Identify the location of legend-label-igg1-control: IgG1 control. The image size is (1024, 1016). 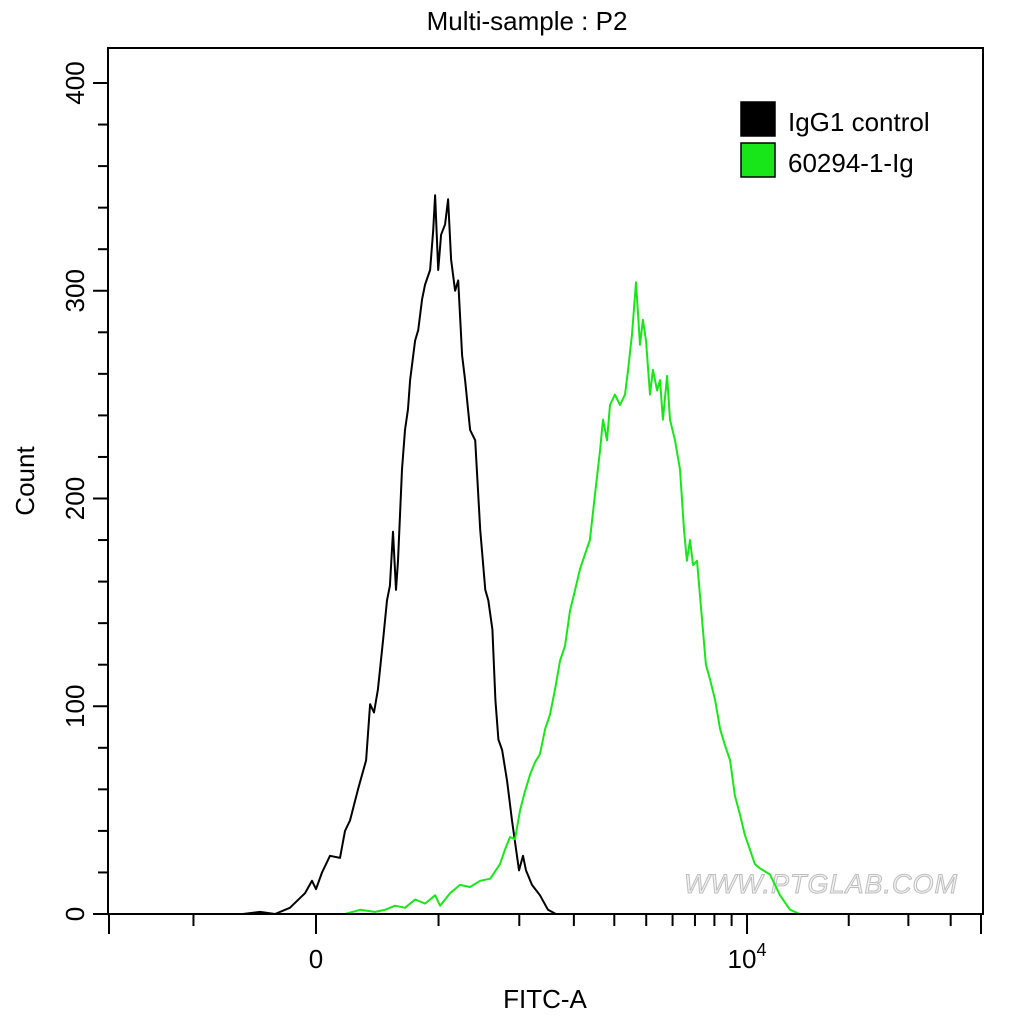
(859, 122).